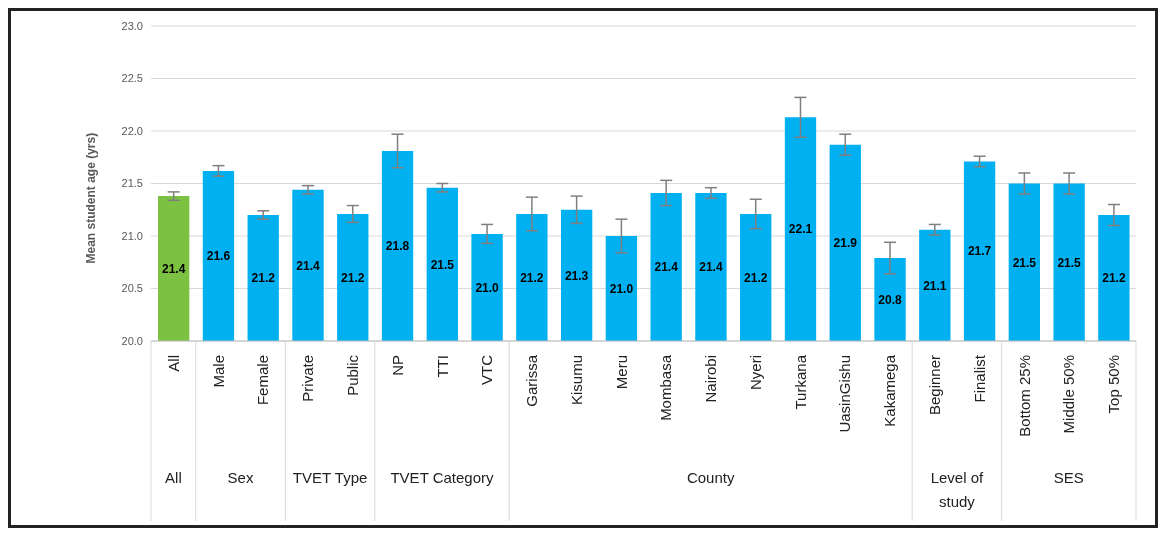 Image resolution: width=1169 pixels, height=534 pixels. What do you see at coordinates (442, 477) in the screenshot?
I see `text: TVET Category` at bounding box center [442, 477].